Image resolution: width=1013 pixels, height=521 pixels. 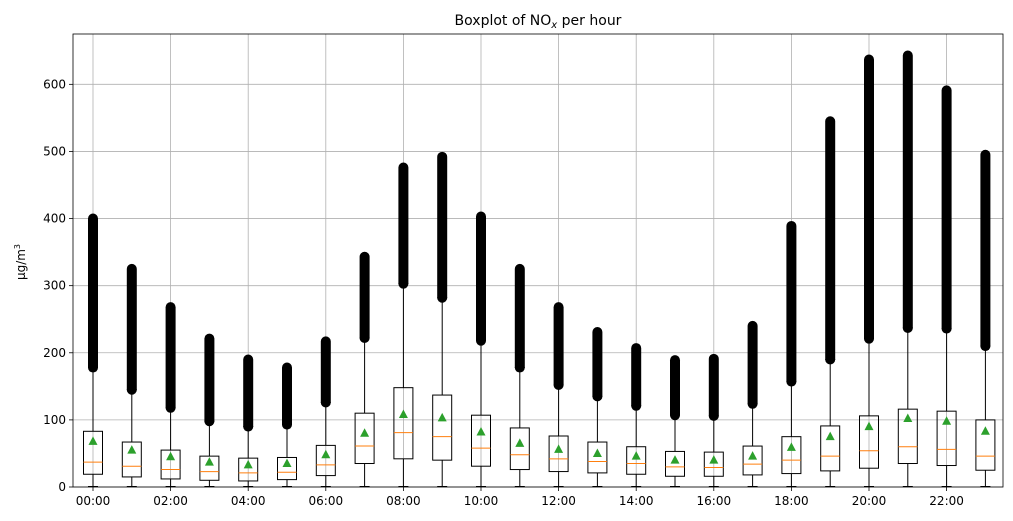 What do you see at coordinates (481, 501) in the screenshot?
I see `x-tick-label: 10:00` at bounding box center [481, 501].